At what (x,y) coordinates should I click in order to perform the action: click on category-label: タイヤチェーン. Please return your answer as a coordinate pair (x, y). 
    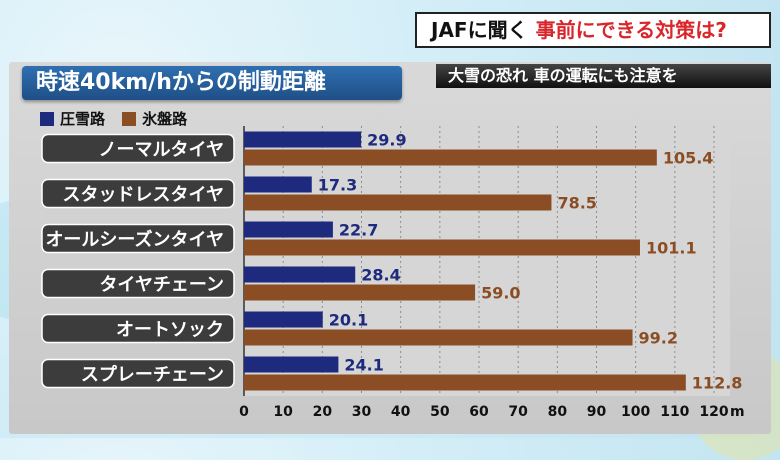
    Looking at the image, I should click on (161, 285).